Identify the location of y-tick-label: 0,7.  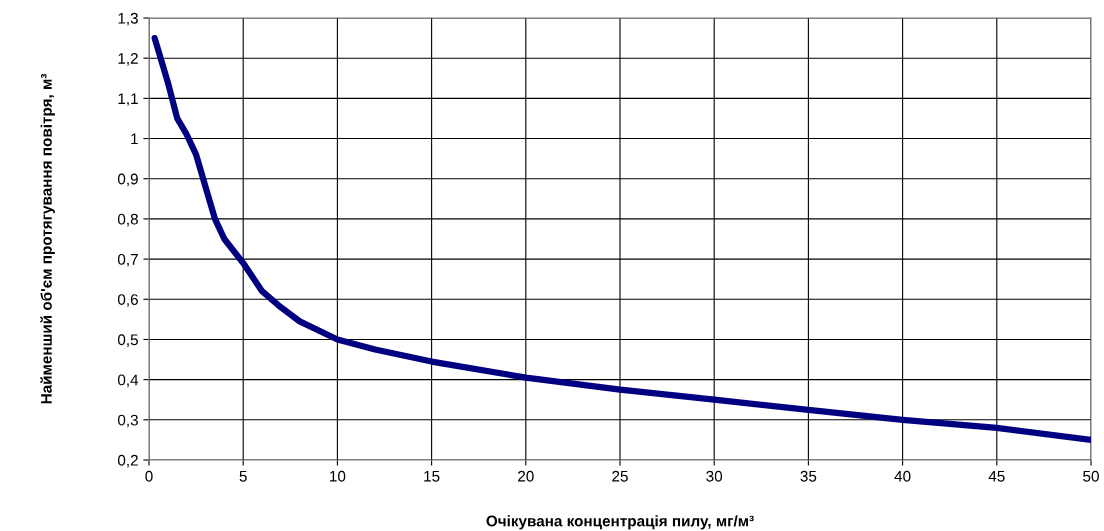
(127, 260).